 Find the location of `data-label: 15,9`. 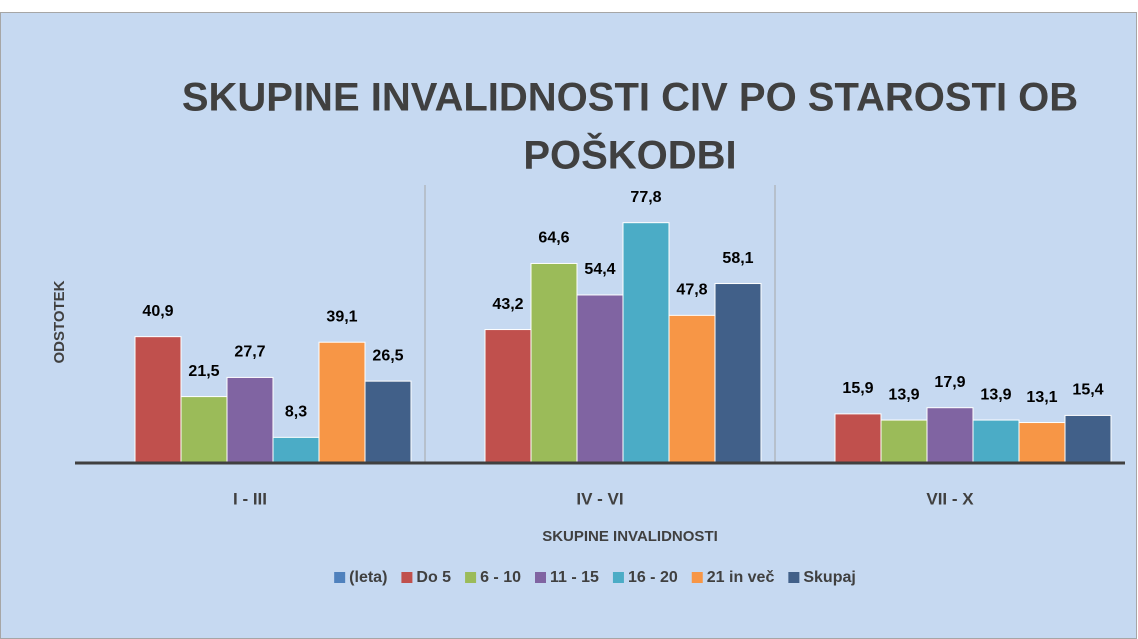

data-label: 15,9 is located at coordinates (857, 388).